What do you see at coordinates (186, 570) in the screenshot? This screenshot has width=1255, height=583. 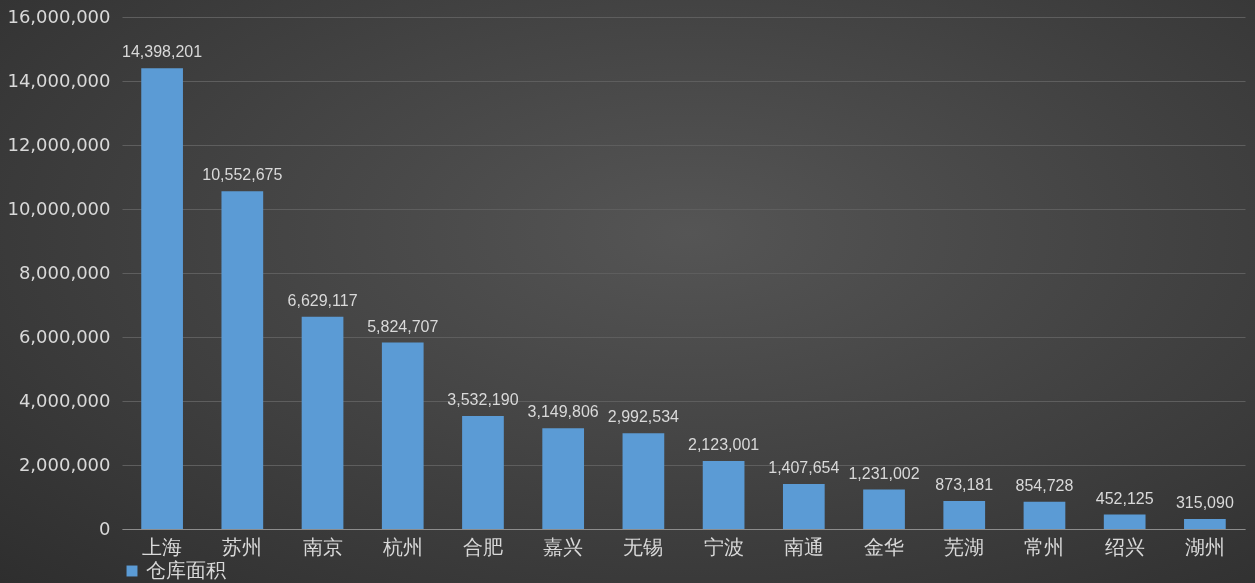 I see `legend-label: 仓库面积` at bounding box center [186, 570].